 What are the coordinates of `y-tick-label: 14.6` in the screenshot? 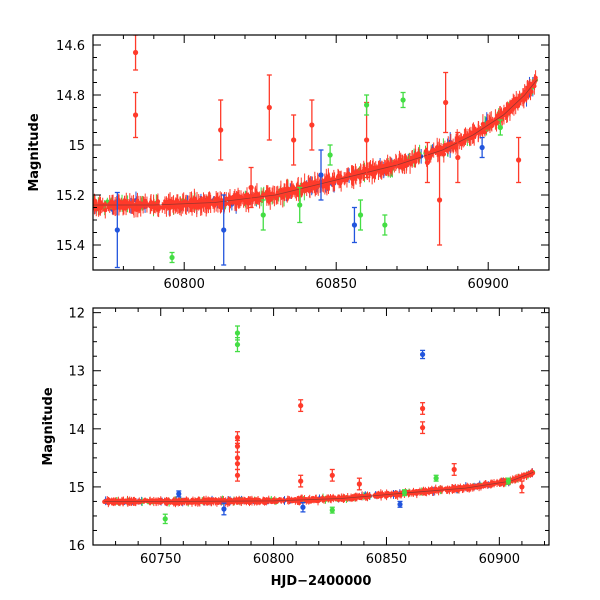 It's located at (70, 46).